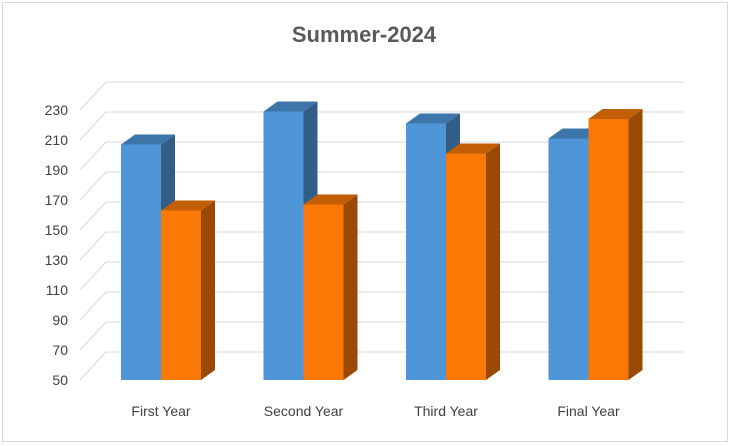 The width and height of the screenshot is (732, 446). Describe the element at coordinates (57, 290) in the screenshot. I see `y-tick-label: 110` at that location.